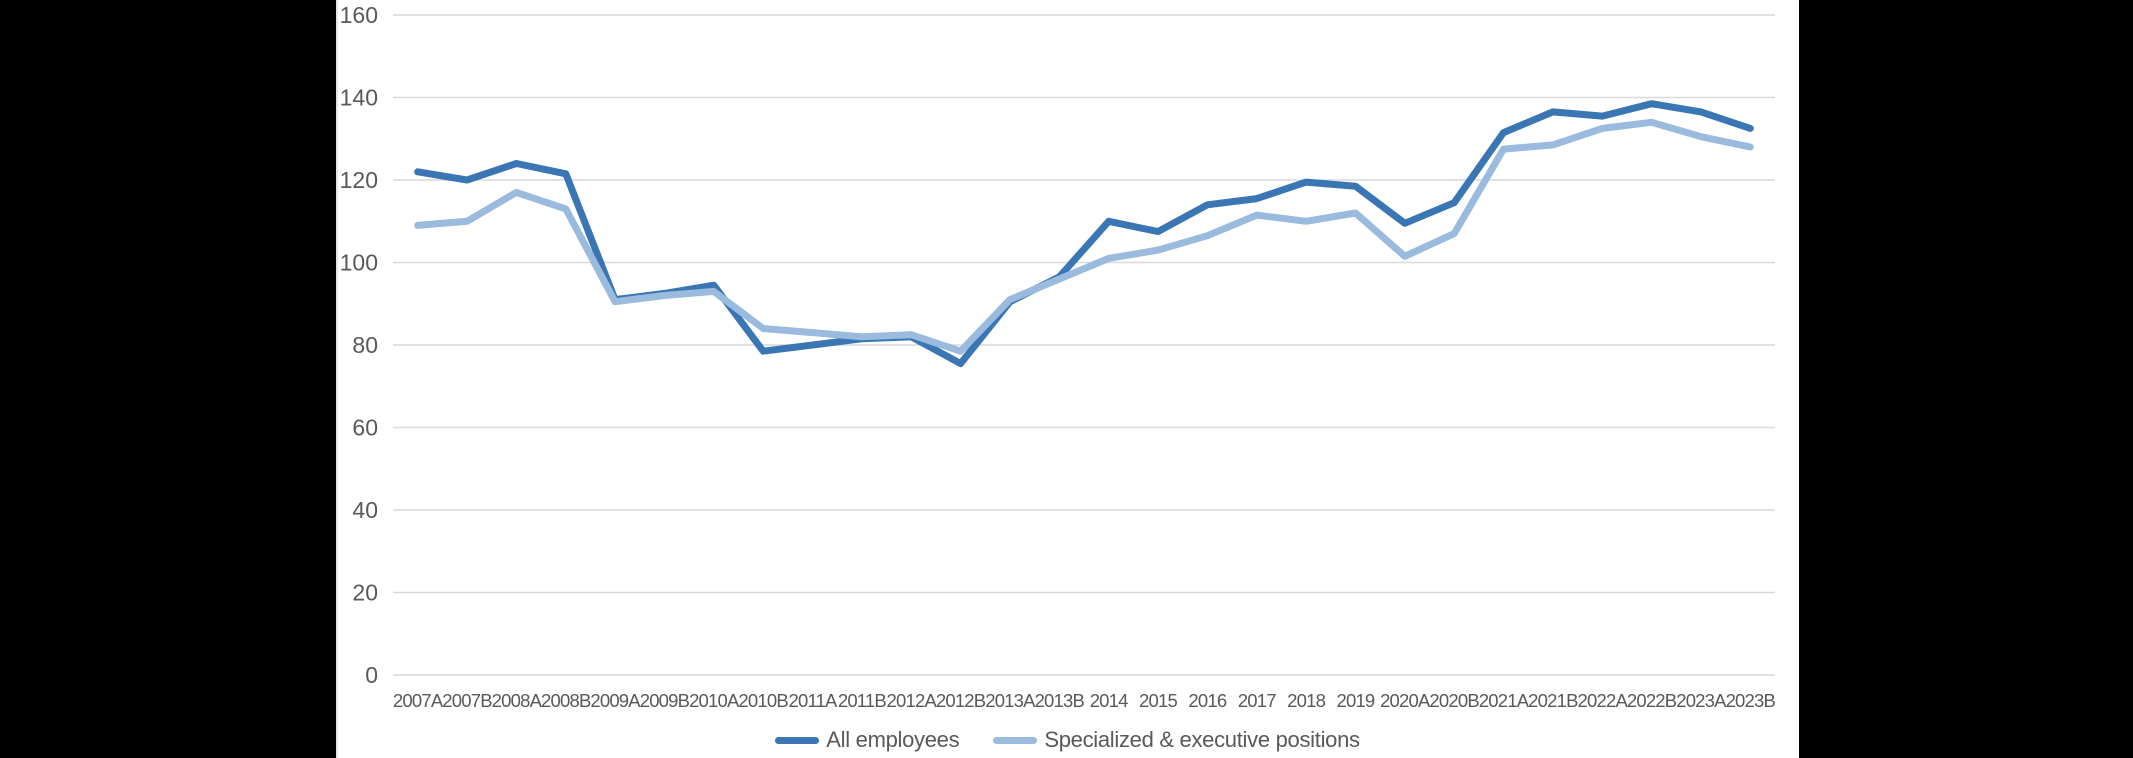 The width and height of the screenshot is (2133, 758). What do you see at coordinates (763, 700) in the screenshot?
I see `x-axis-tick-label: 2010B` at bounding box center [763, 700].